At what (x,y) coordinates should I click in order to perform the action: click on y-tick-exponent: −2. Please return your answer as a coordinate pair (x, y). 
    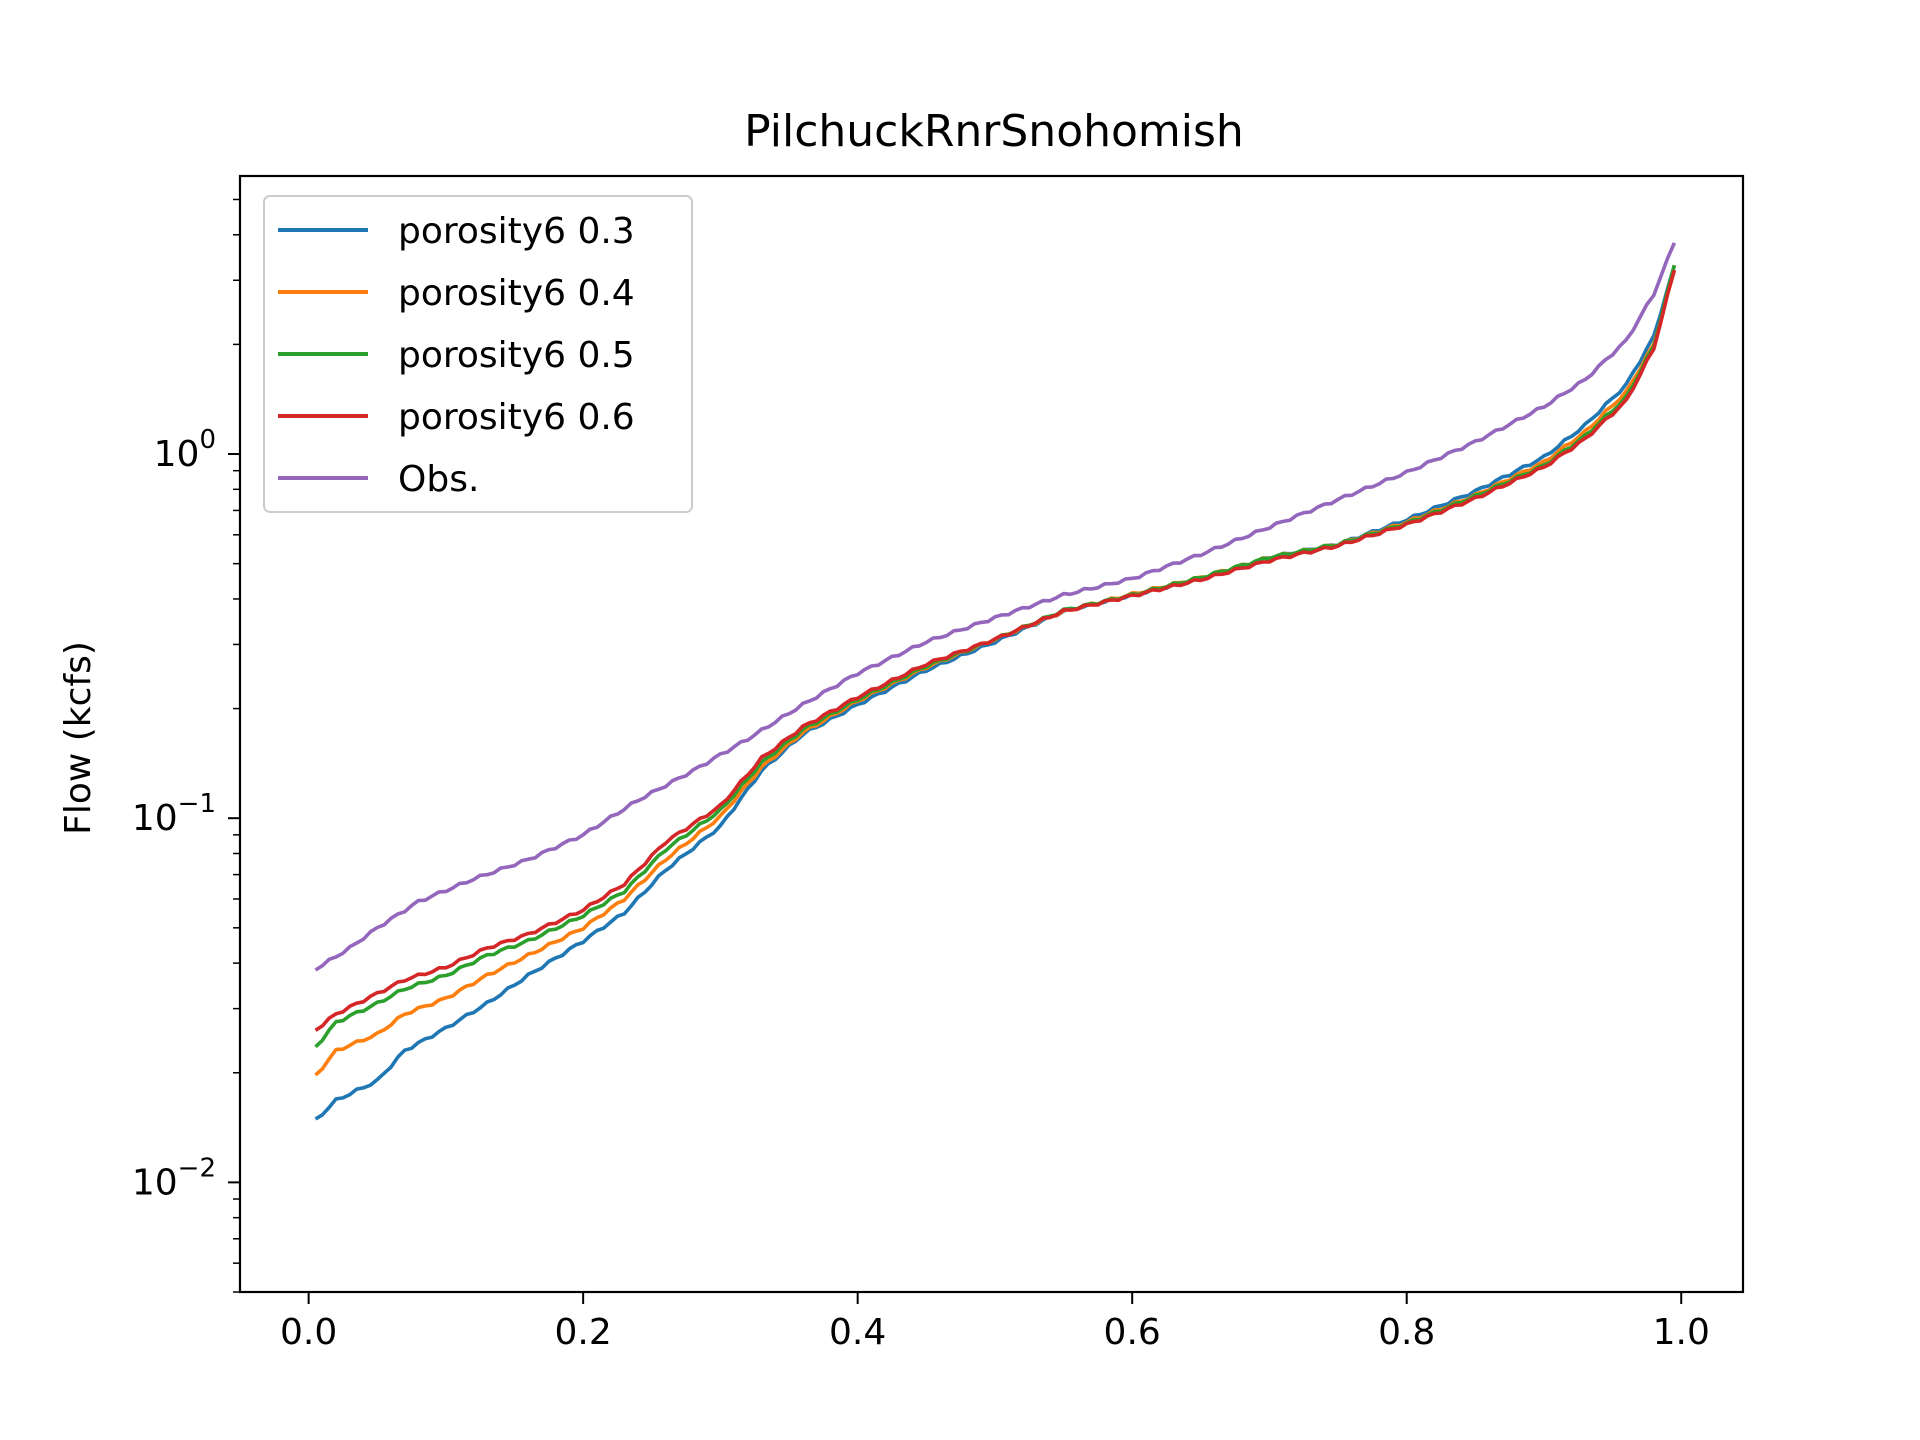
    Looking at the image, I should click on (197, 1168).